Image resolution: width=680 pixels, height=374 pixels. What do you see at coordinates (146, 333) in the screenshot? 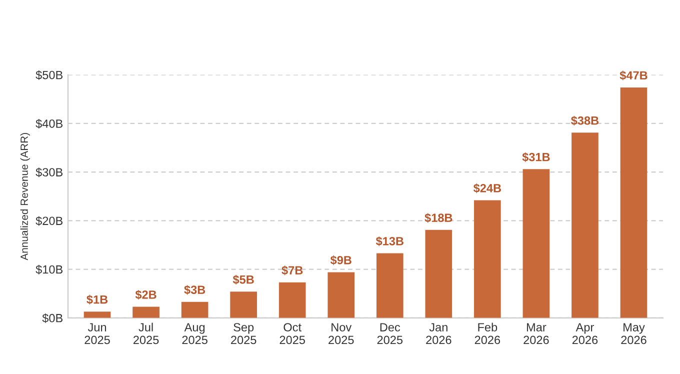
I see `x-tick-label: Jul 2025` at bounding box center [146, 333].